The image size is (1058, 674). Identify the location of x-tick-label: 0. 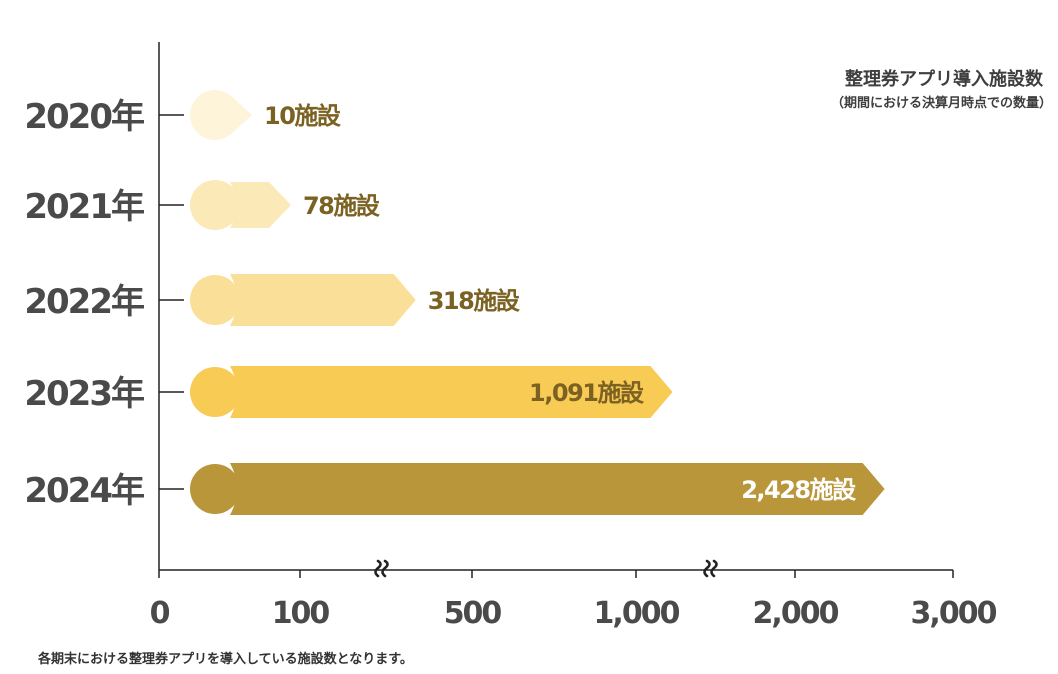
(160, 613).